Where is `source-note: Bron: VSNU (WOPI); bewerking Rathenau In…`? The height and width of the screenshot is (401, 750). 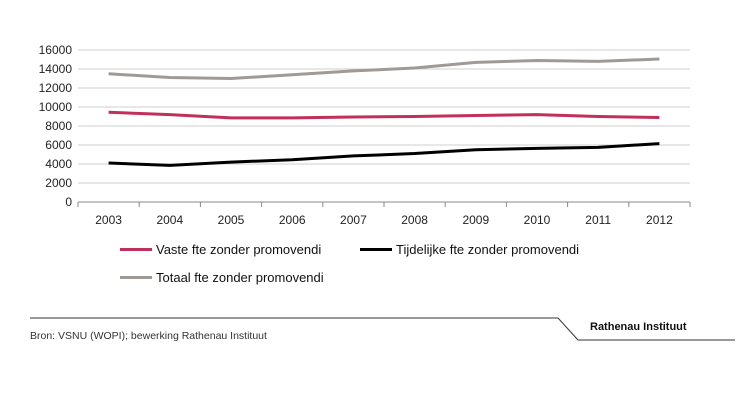
source-note: Bron: VSNU (WOPI); bewerking Rathenau In… is located at coordinates (148, 336).